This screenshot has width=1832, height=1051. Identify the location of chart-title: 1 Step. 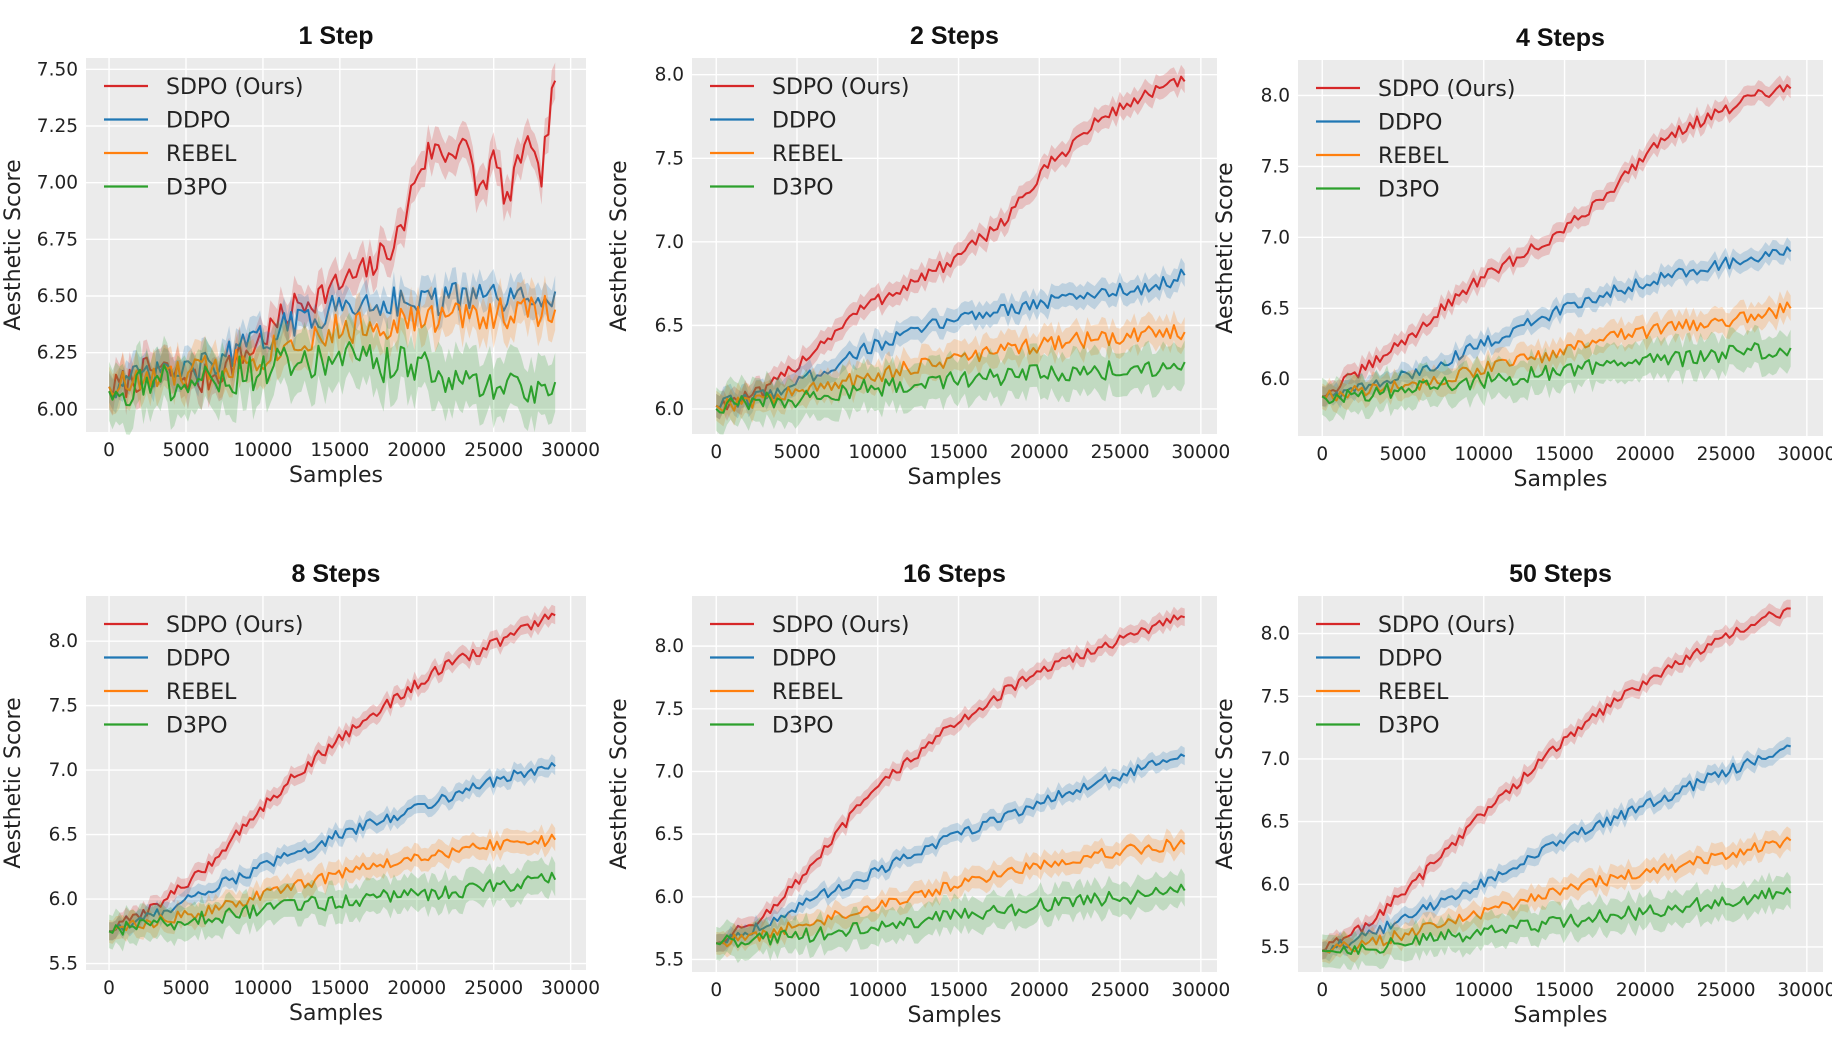
(335, 36).